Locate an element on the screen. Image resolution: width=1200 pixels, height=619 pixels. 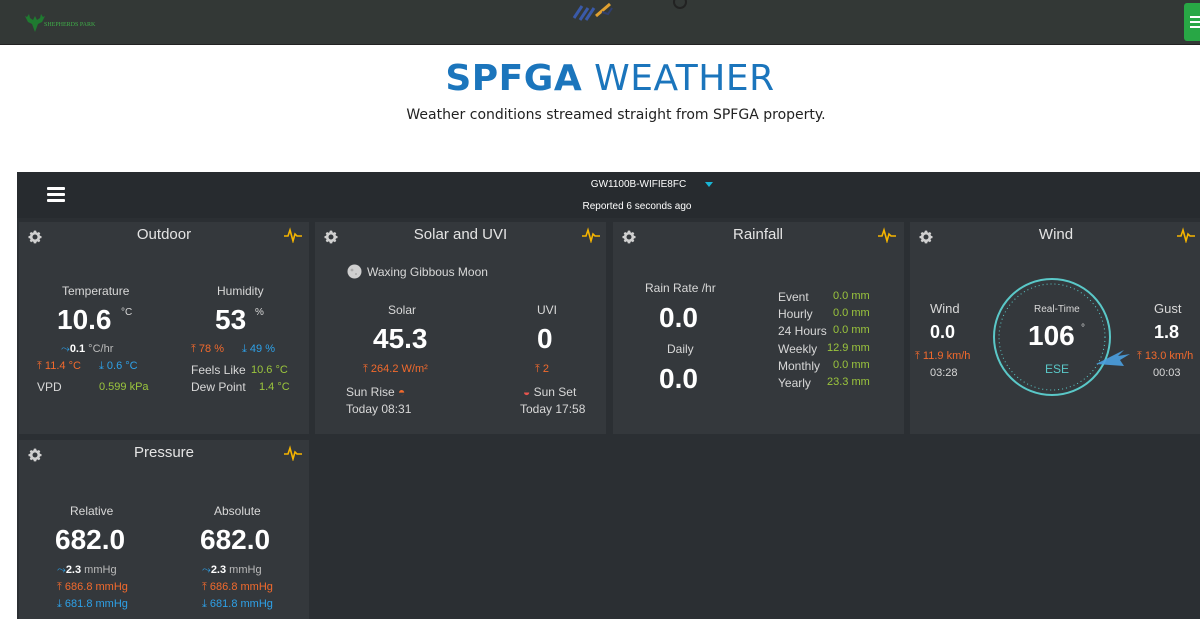
rain-row-label: Monthly is located at coordinates (799, 366).